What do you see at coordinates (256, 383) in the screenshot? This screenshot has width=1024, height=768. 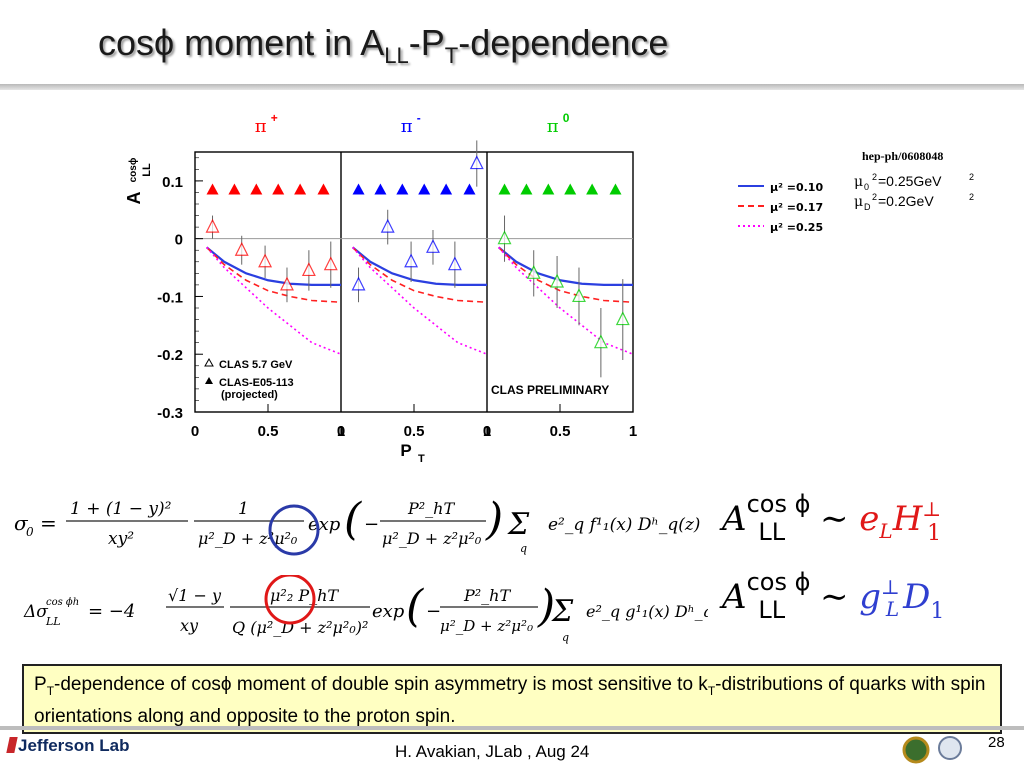 I see `legend-label: CLAS-E05-113` at bounding box center [256, 383].